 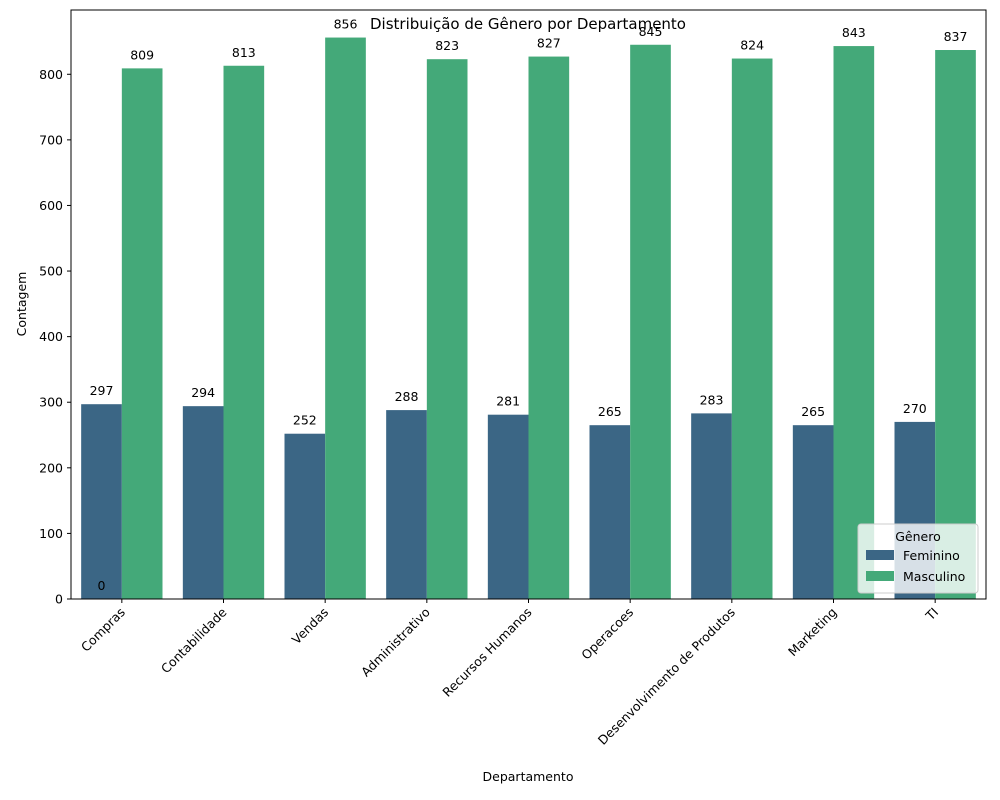 I want to click on y-tick-label-600: 600, so click(x=51, y=205).